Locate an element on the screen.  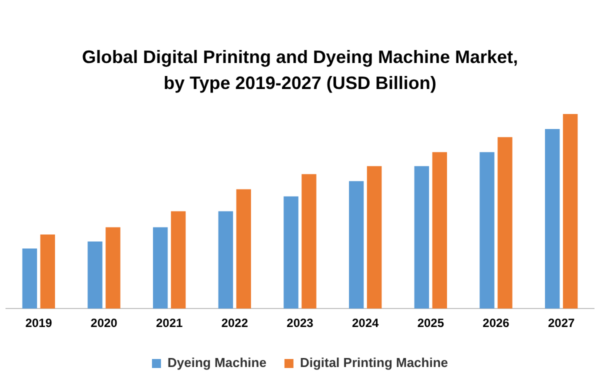
x-tick-label: 2022 is located at coordinates (234, 323).